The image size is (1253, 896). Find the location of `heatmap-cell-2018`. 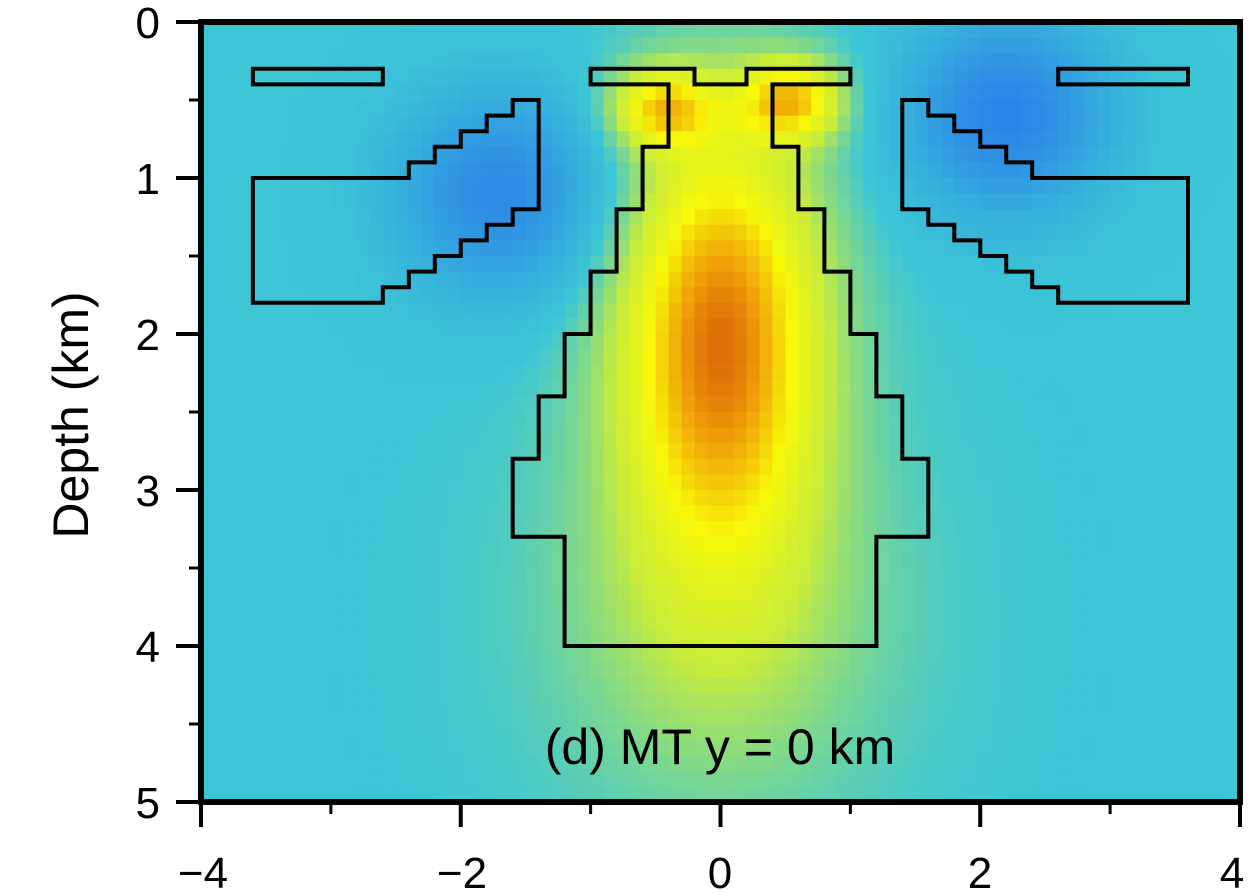

heatmap-cell-2018 is located at coordinates (441, 420).